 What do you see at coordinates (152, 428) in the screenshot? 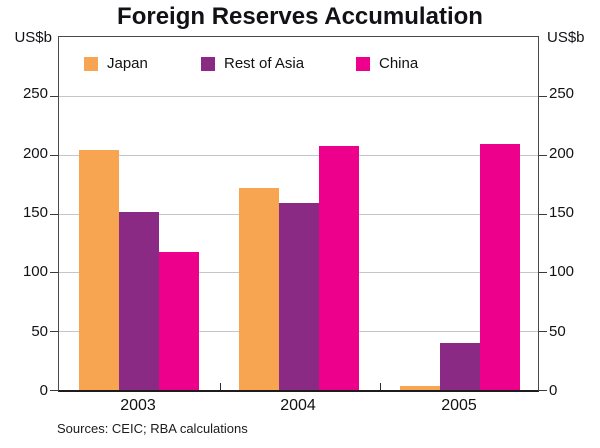
I see `source-note: Sources: CEIC; RBA calculations` at bounding box center [152, 428].